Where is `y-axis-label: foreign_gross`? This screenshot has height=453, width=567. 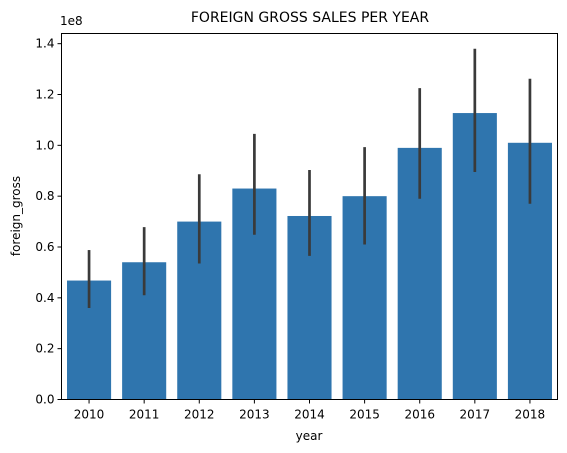 y-axis-label: foreign_gross is located at coordinates (16, 216).